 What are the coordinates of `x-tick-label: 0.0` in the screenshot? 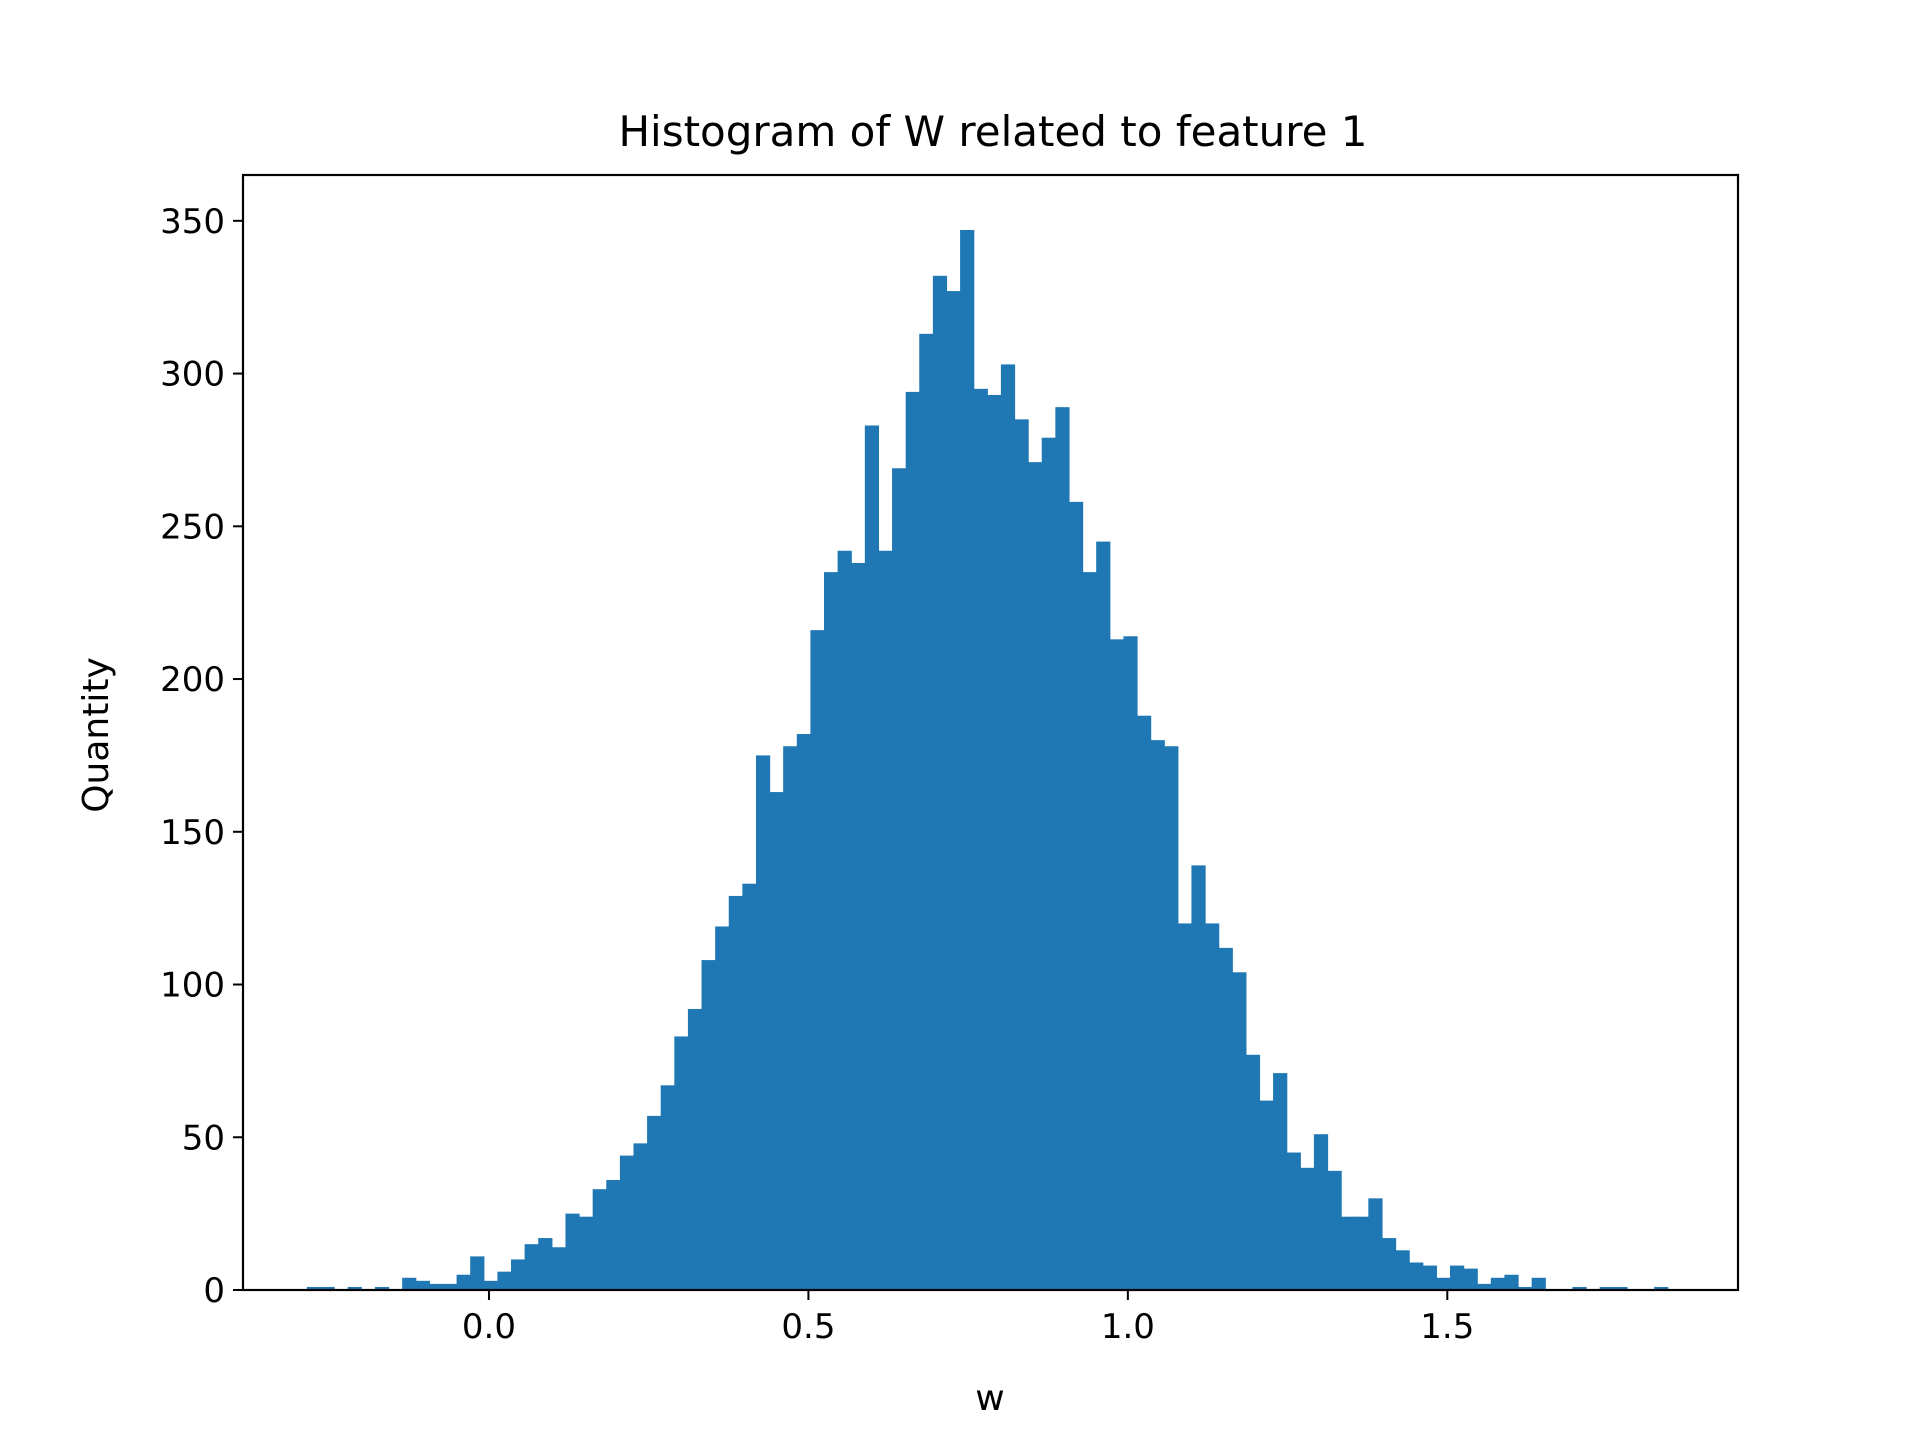 It's located at (489, 1327).